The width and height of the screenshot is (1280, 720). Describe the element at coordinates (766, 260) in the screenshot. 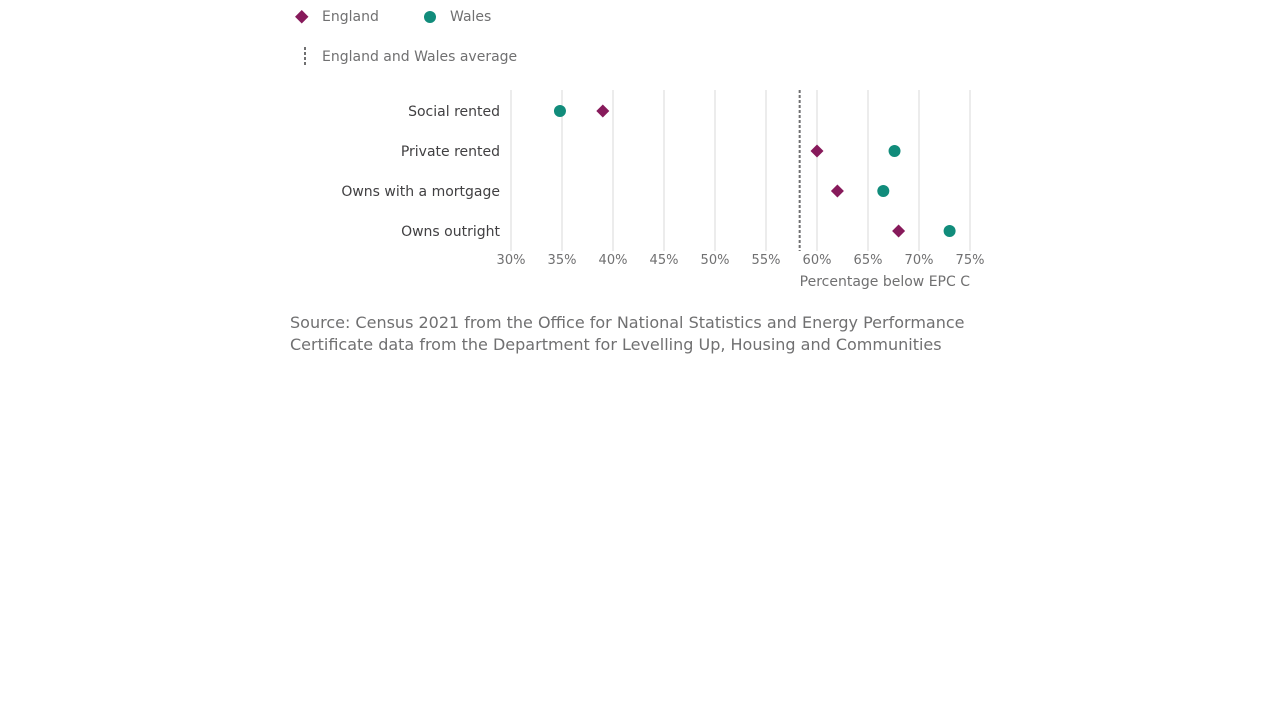

I see `x-tick-label: 55%` at that location.